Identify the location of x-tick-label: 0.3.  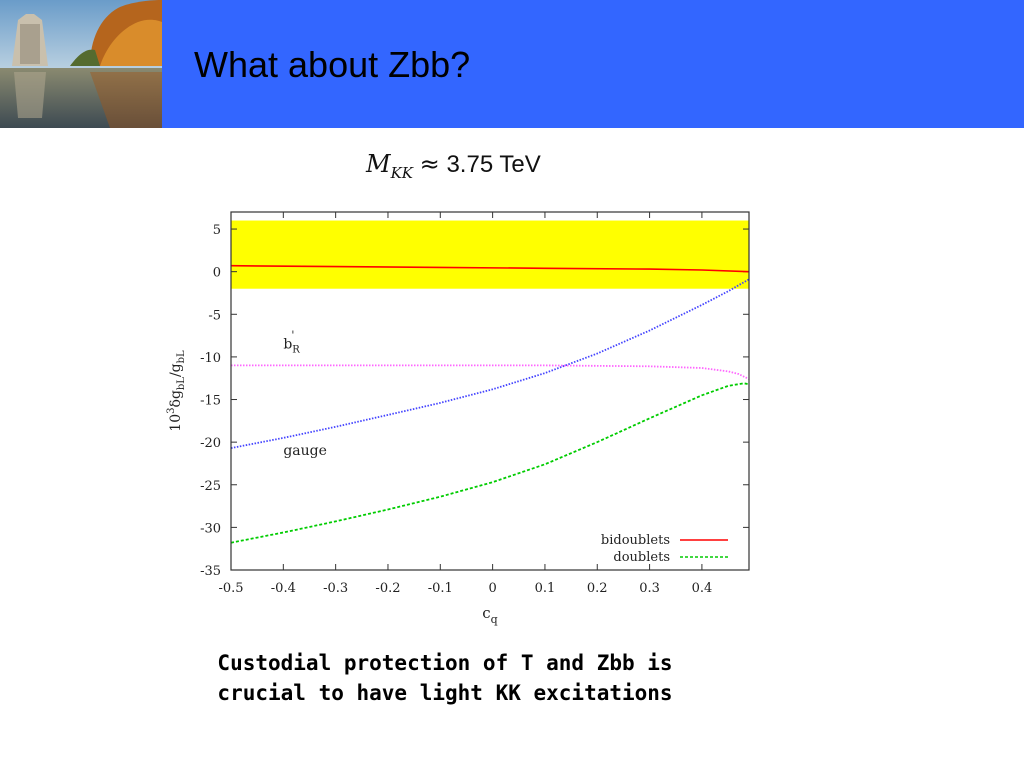
(649, 588).